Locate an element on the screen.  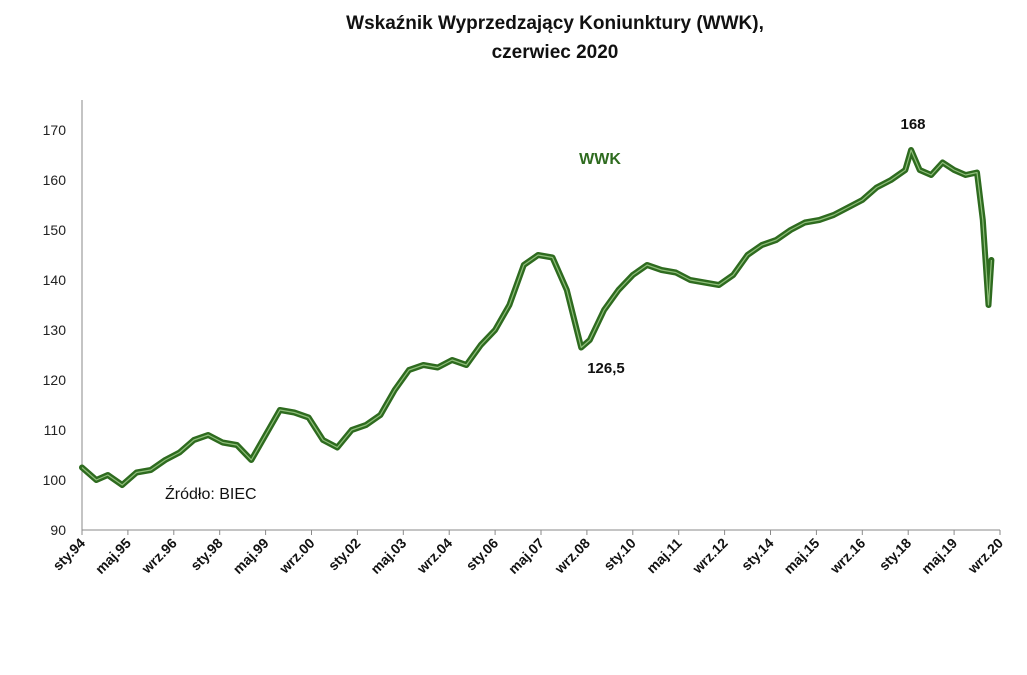
x-tick-label: sty.98 is located at coordinates (206, 554).